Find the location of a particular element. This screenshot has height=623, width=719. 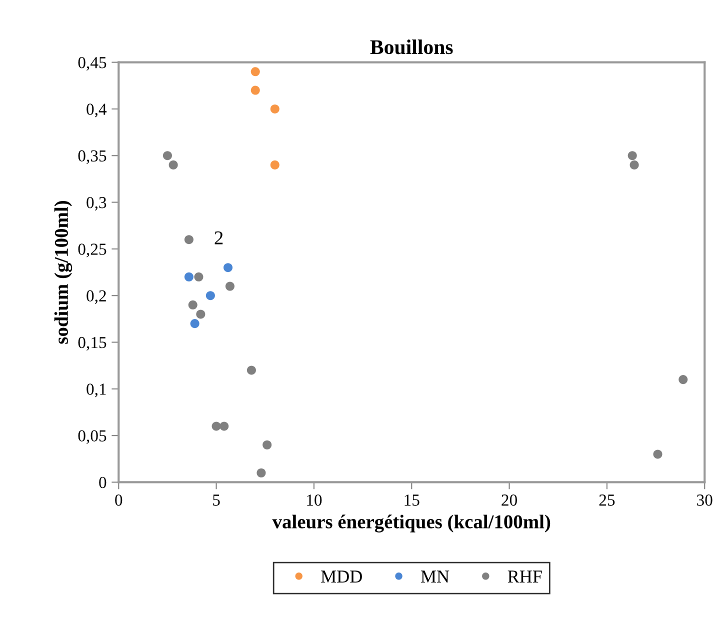

y-tick-label: 0,15 is located at coordinates (92, 343).